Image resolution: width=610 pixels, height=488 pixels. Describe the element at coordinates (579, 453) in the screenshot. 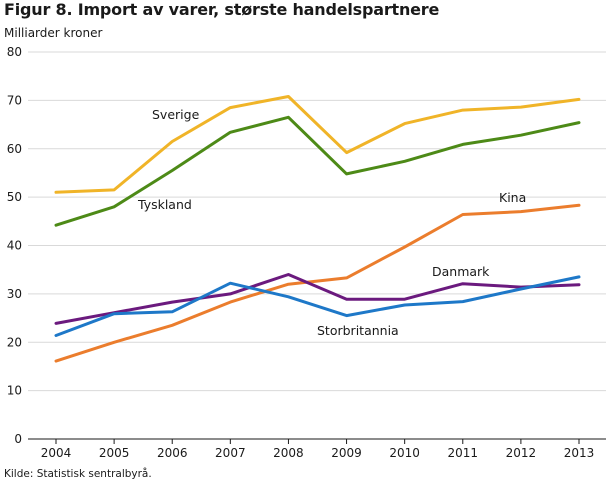

I see `x-tick-label: 2013` at that location.